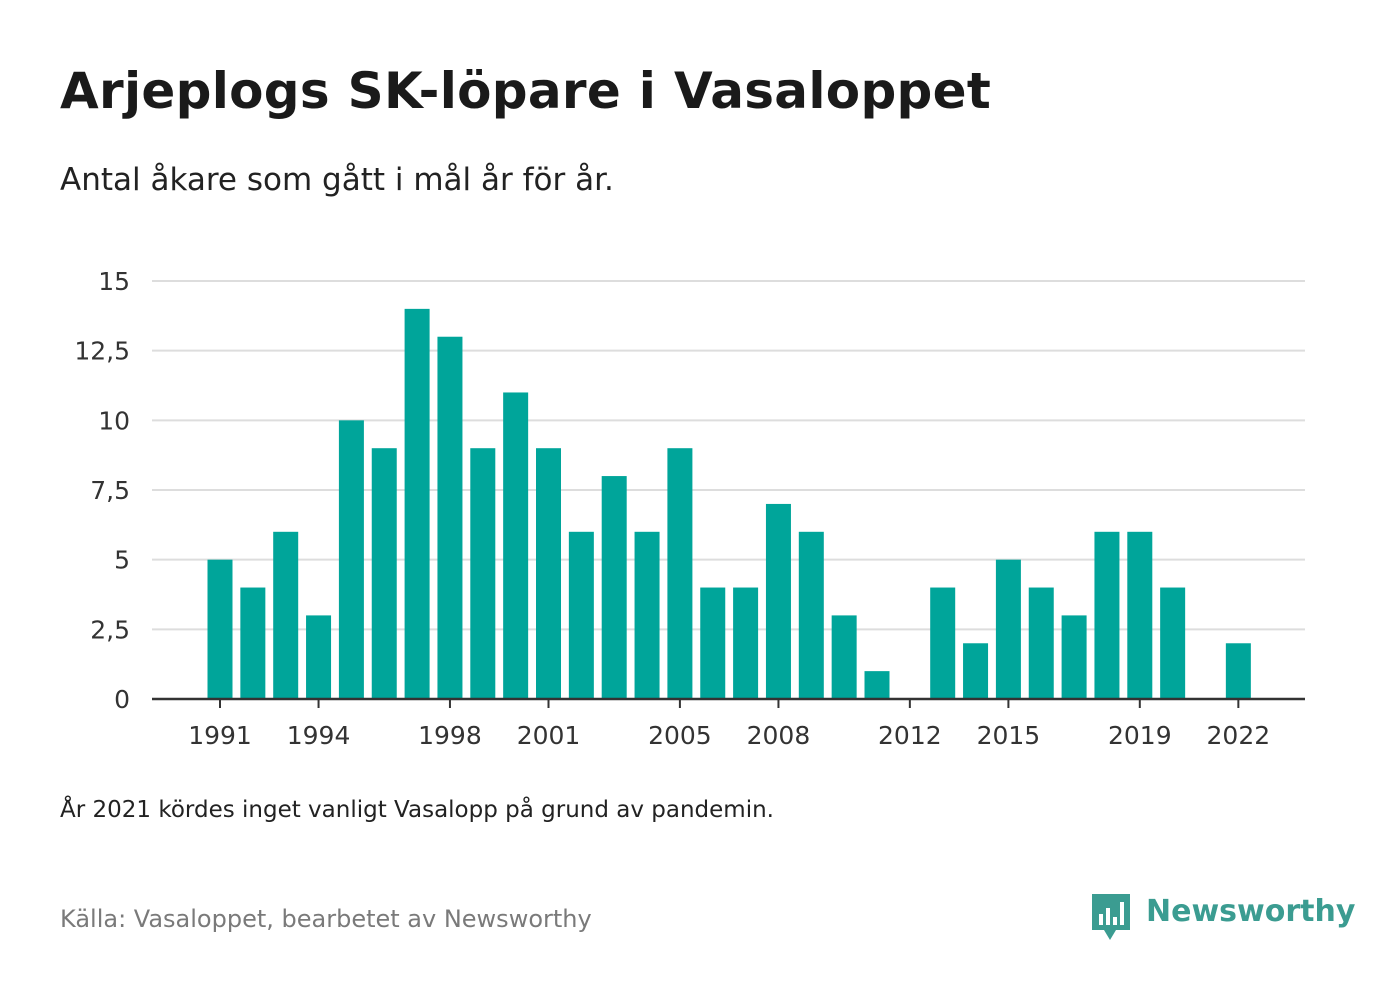 Image resolution: width=1400 pixels, height=1000 pixels. What do you see at coordinates (220, 629) in the screenshot?
I see `bar-1991` at bounding box center [220, 629].